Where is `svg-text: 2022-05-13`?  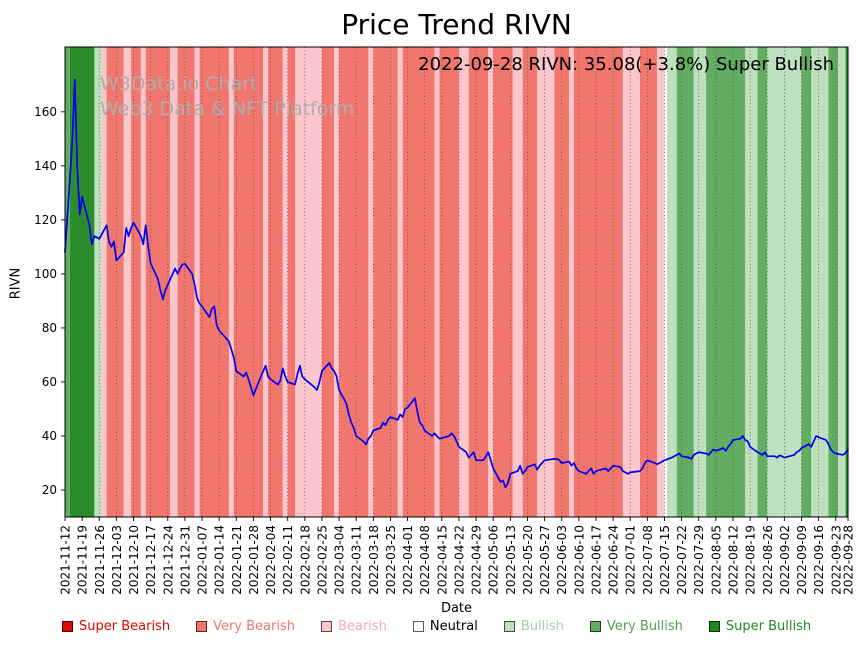
svg-text: 2022-05-13 is located at coordinates (511, 560).